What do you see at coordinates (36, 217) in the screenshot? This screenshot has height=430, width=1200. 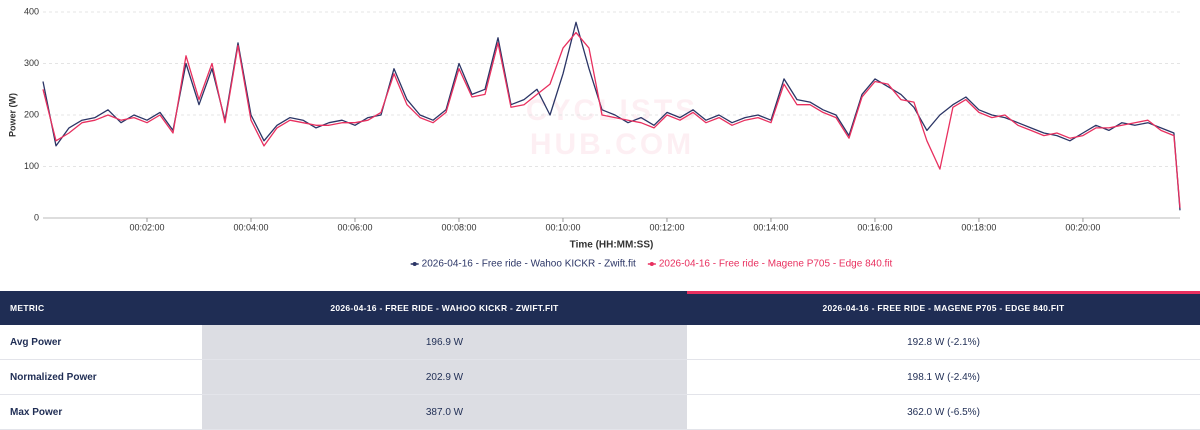 I see `y-tick-label: 0` at bounding box center [36, 217].